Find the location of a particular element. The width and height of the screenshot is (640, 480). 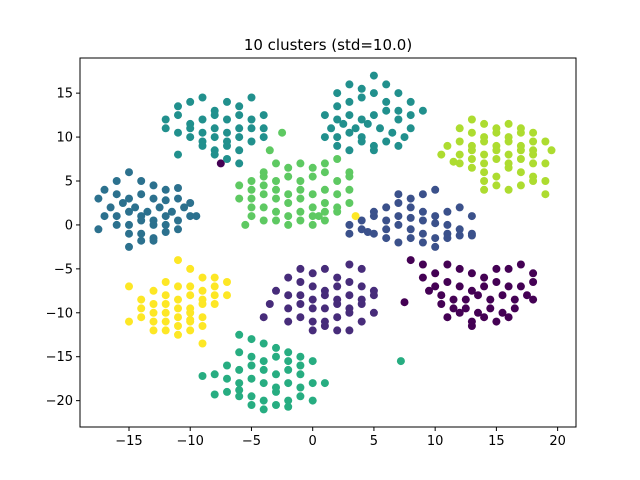

x-tick-label: −15 is located at coordinates (128, 441).